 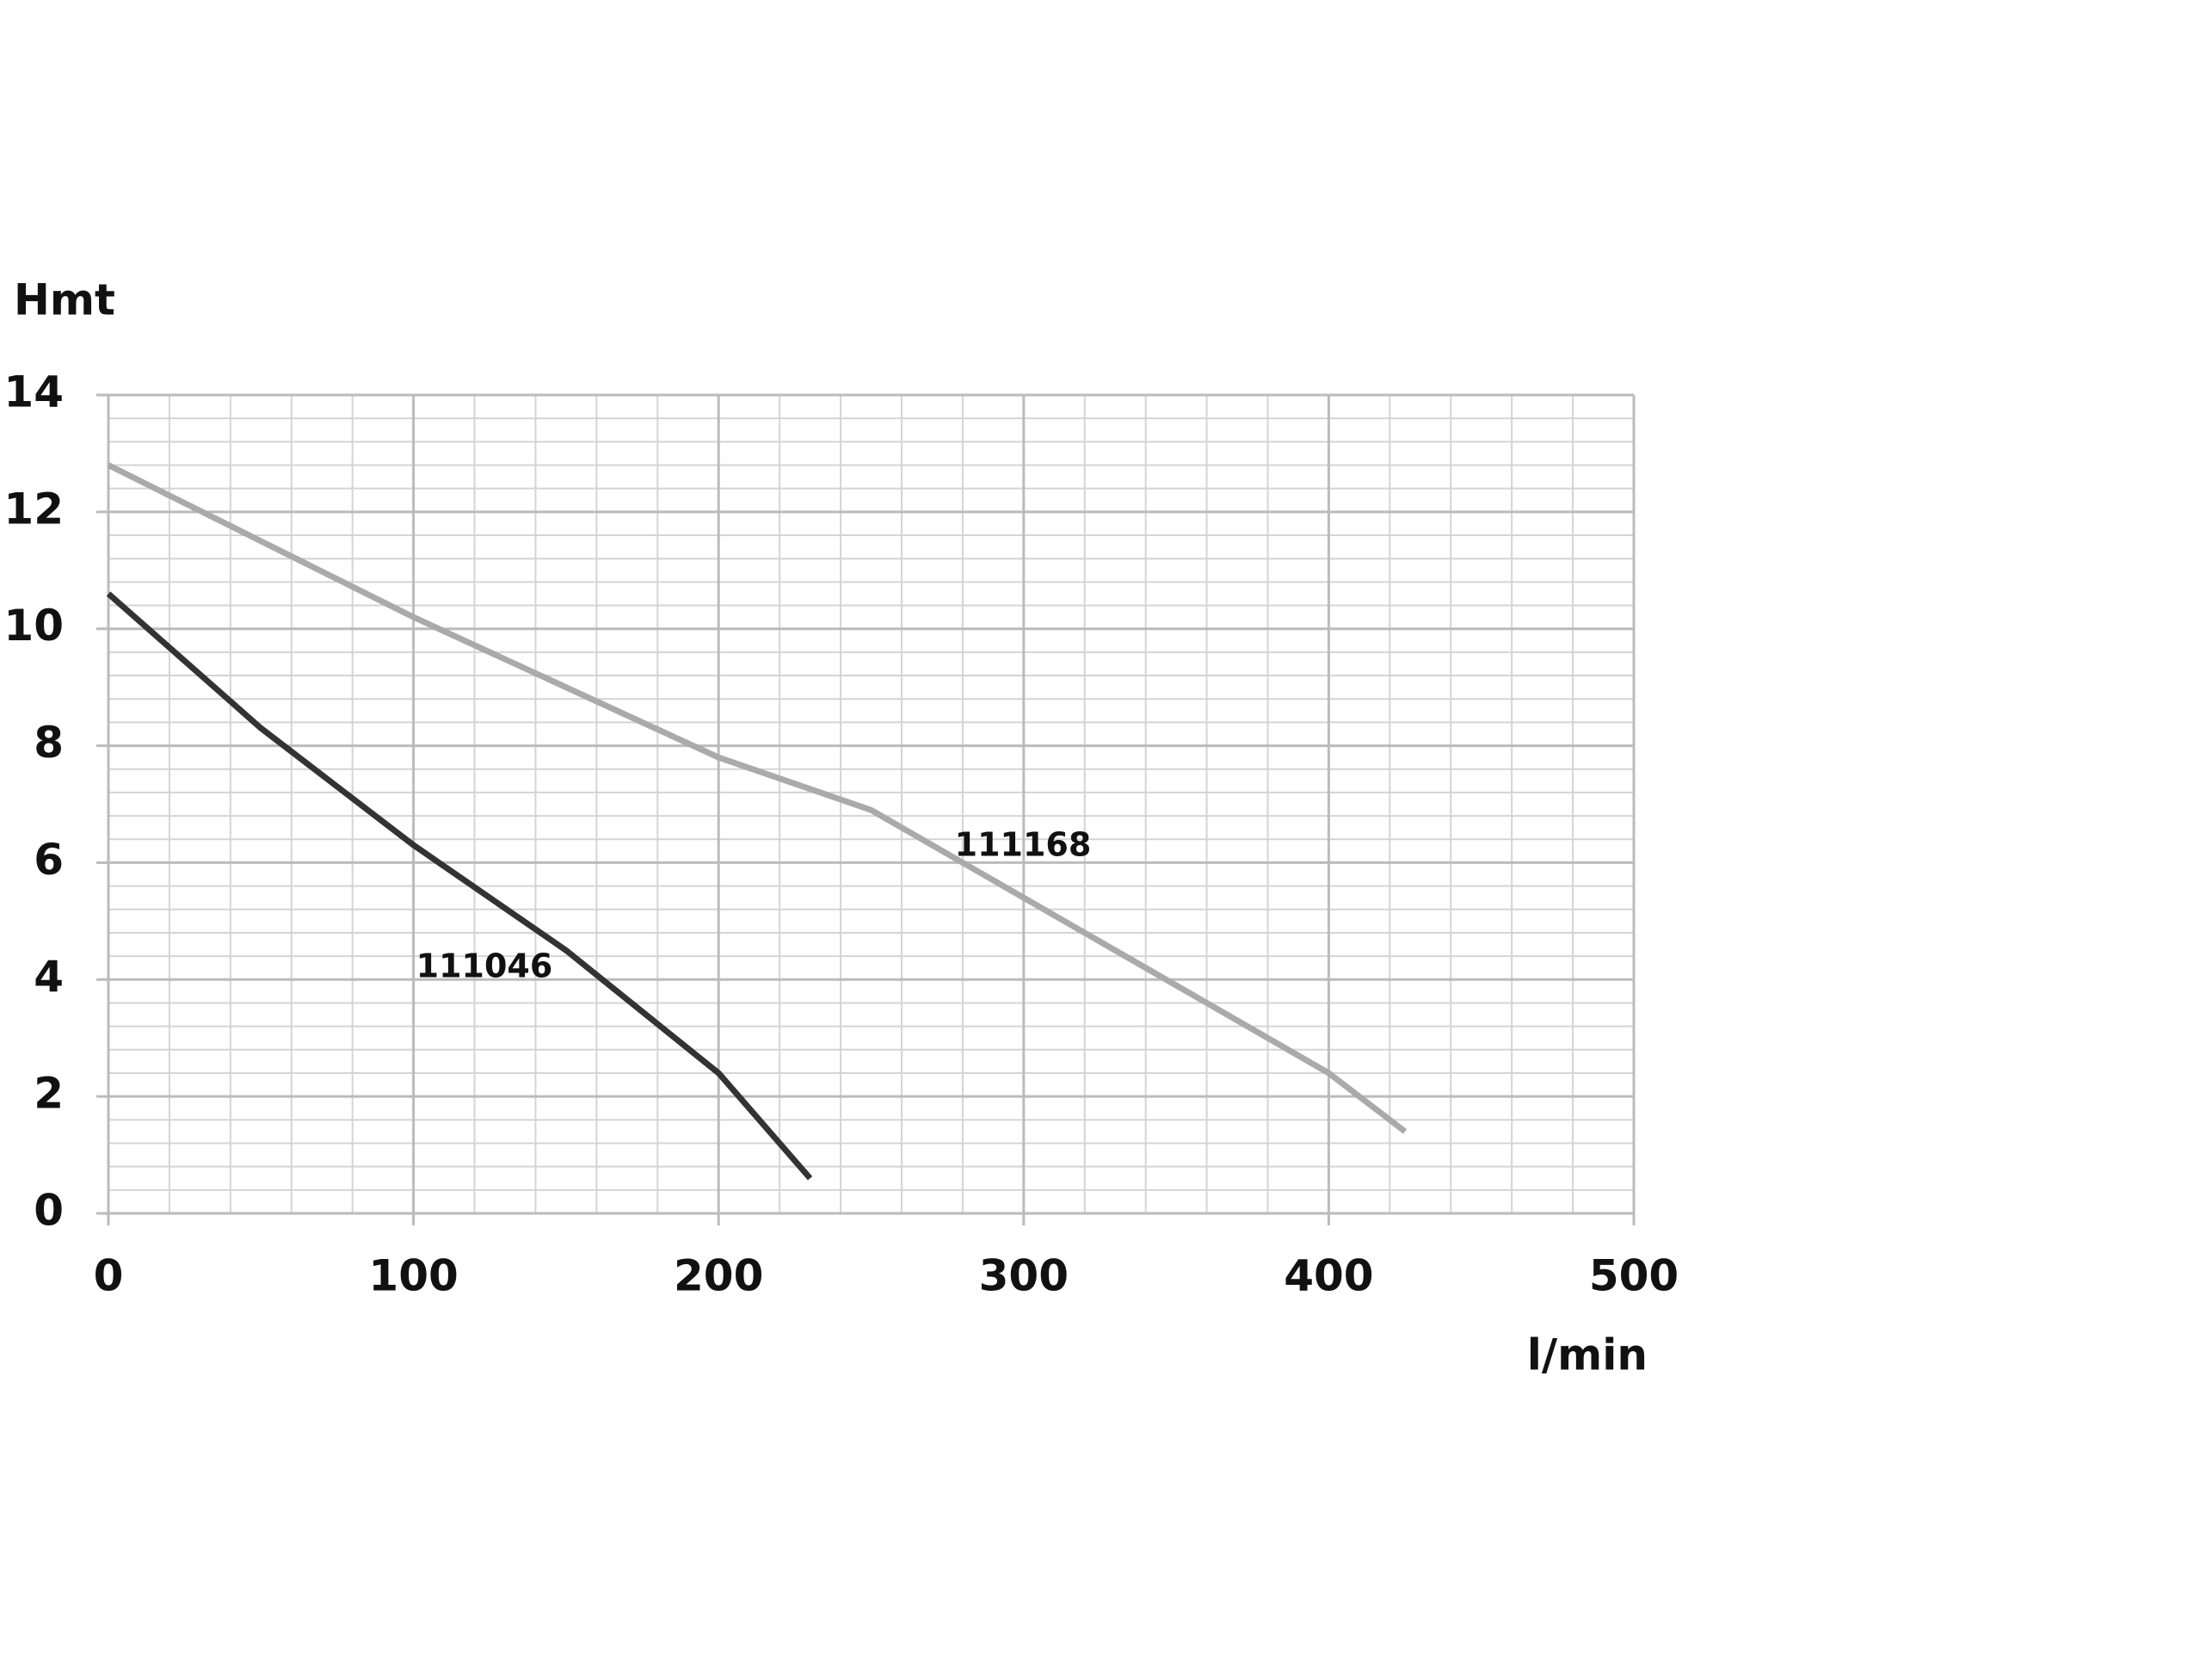 I want to click on x-axis-label: l/min, so click(x=1587, y=1355).